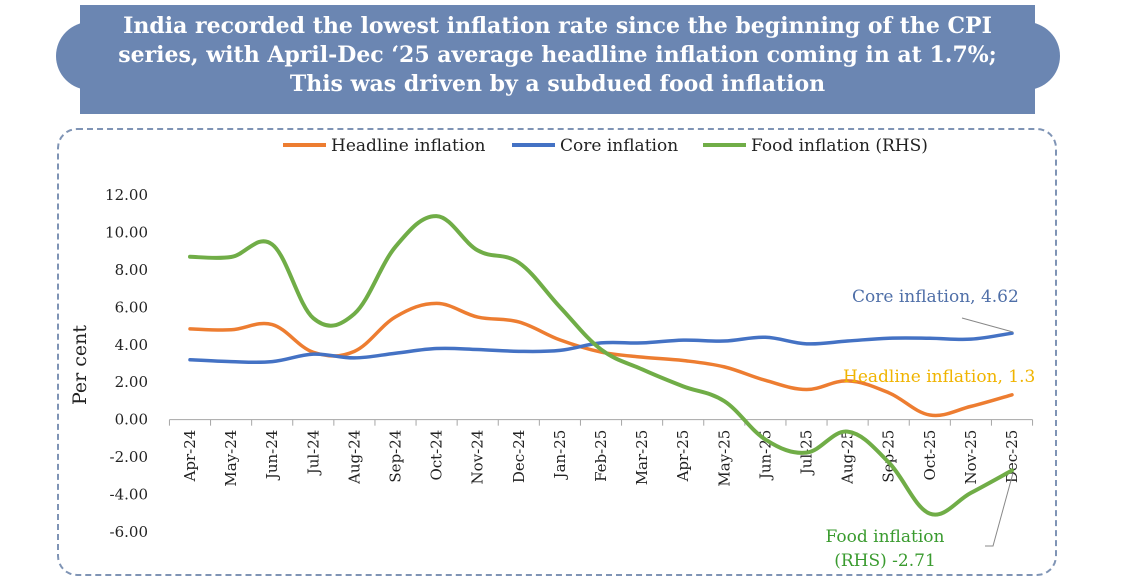  I want to click on series-core-line, so click(601, 348).